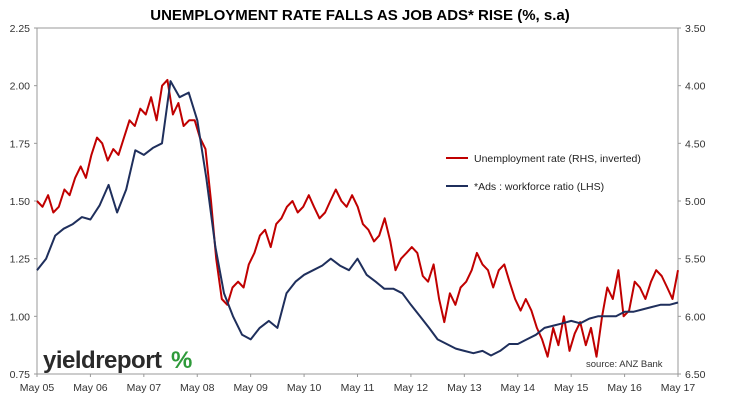  Describe the element at coordinates (557, 159) in the screenshot. I see `legend-label-unemployment: Unemployment rate (RHS, inverted)` at that location.